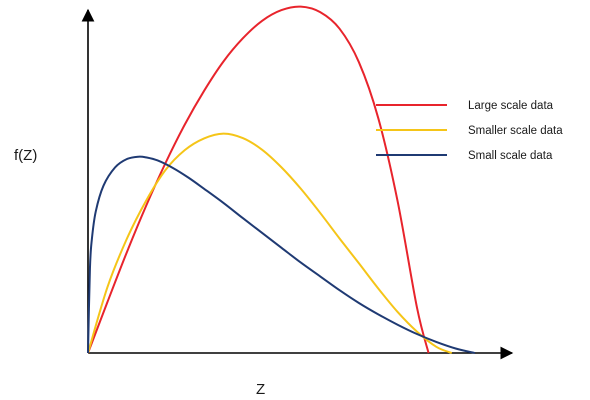  What do you see at coordinates (511, 106) in the screenshot?
I see `legend-label-1: Large scale data` at bounding box center [511, 106].